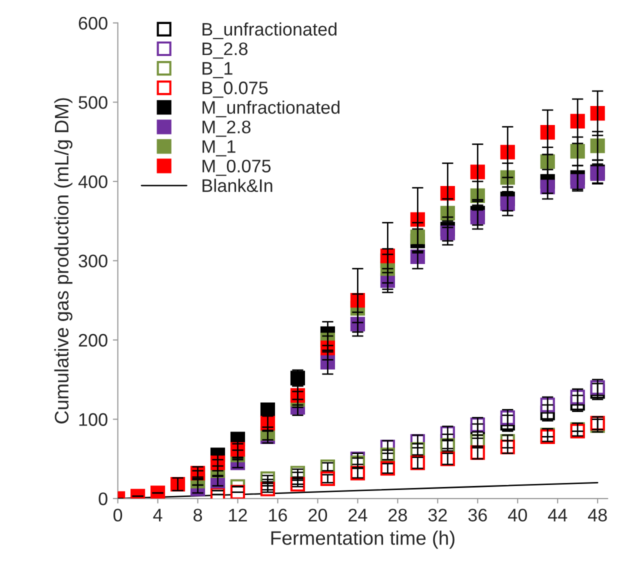  Describe the element at coordinates (269, 31) in the screenshot. I see `legend-label: B_unfractionated` at that location.